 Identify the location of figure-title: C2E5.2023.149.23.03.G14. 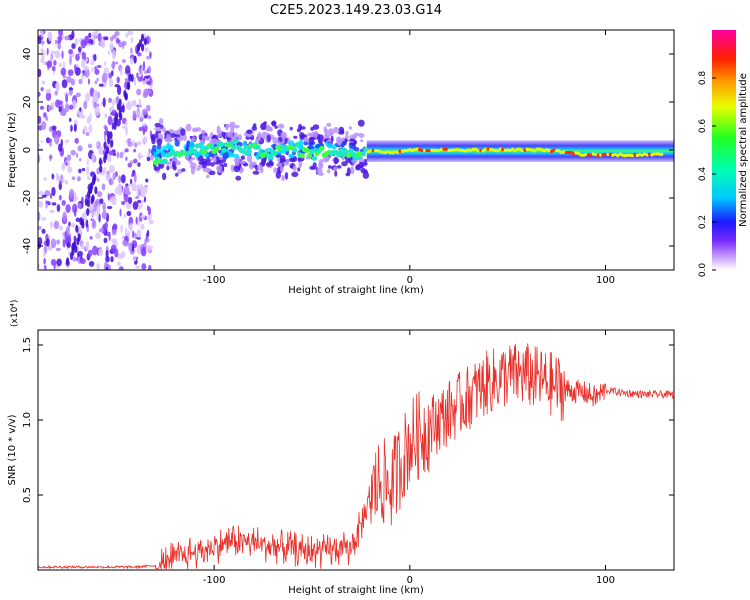
(356, 10).